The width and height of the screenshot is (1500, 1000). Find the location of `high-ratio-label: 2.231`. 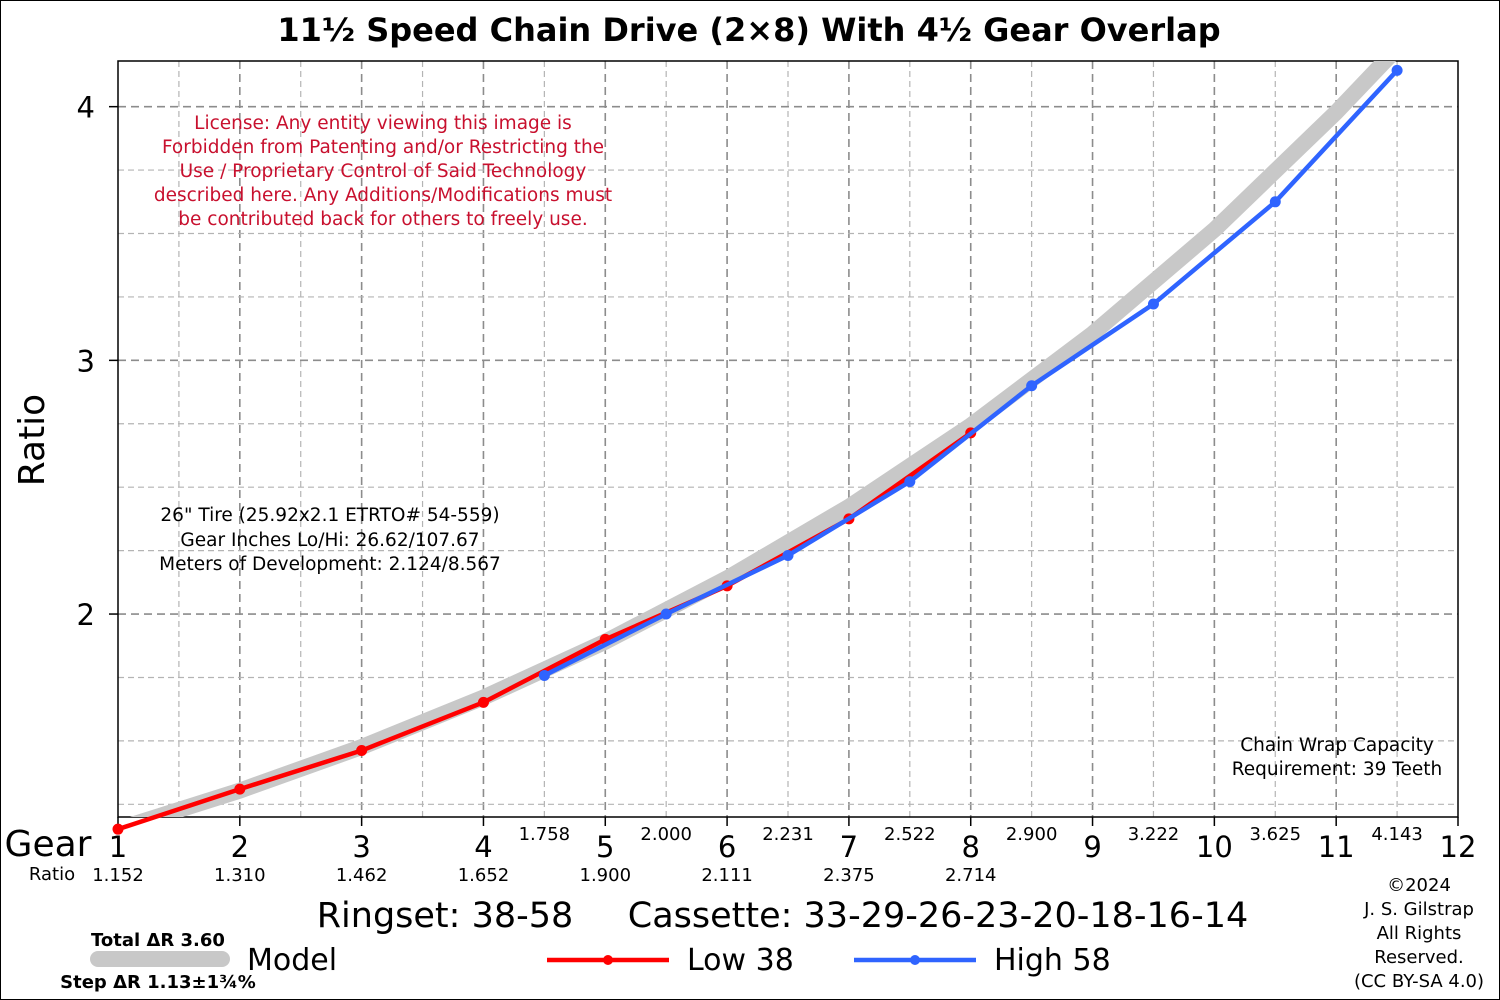

high-ratio-label: 2.231 is located at coordinates (788, 834).